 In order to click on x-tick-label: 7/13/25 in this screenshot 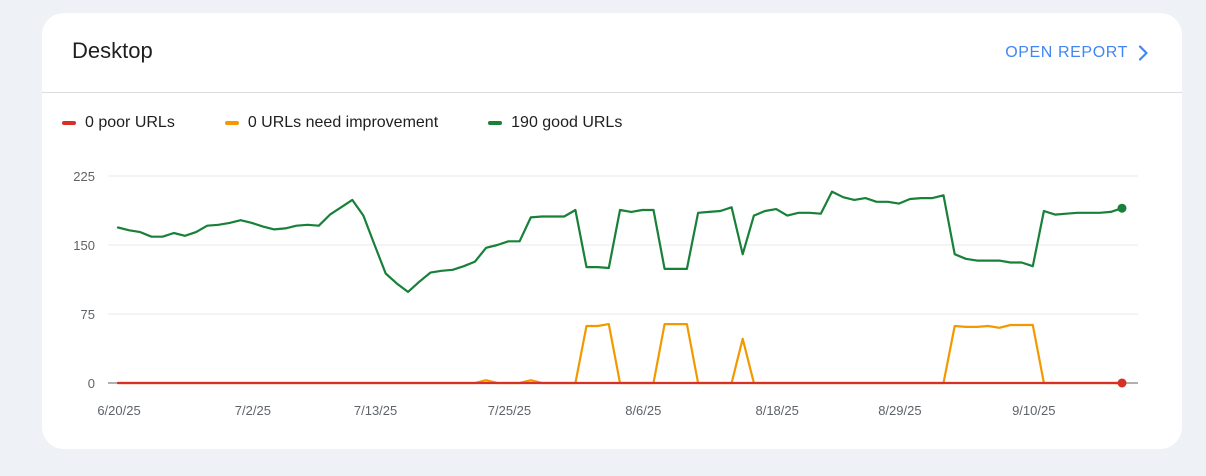, I will do `click(375, 410)`.